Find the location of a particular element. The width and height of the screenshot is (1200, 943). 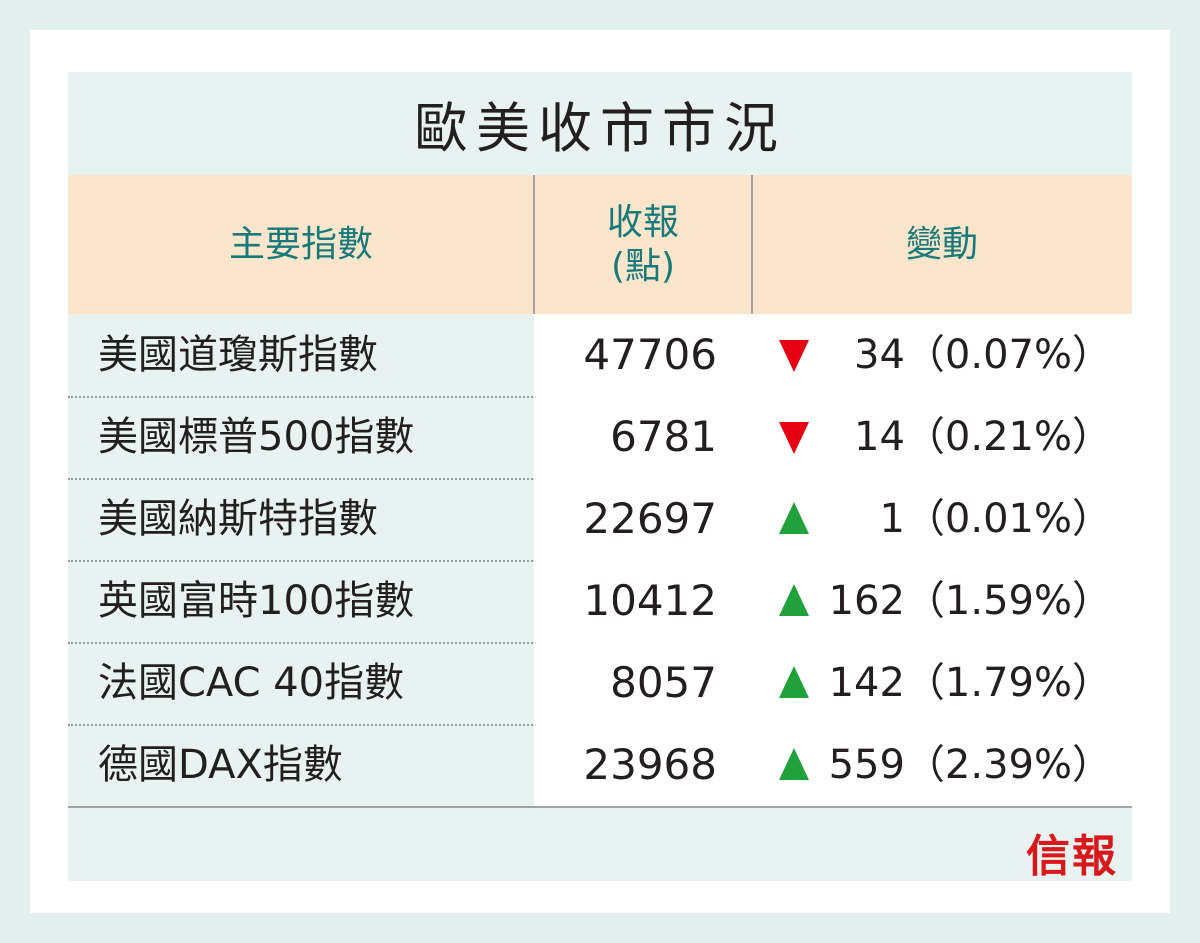

change-cell: 14（0.21%） is located at coordinates (942, 437).